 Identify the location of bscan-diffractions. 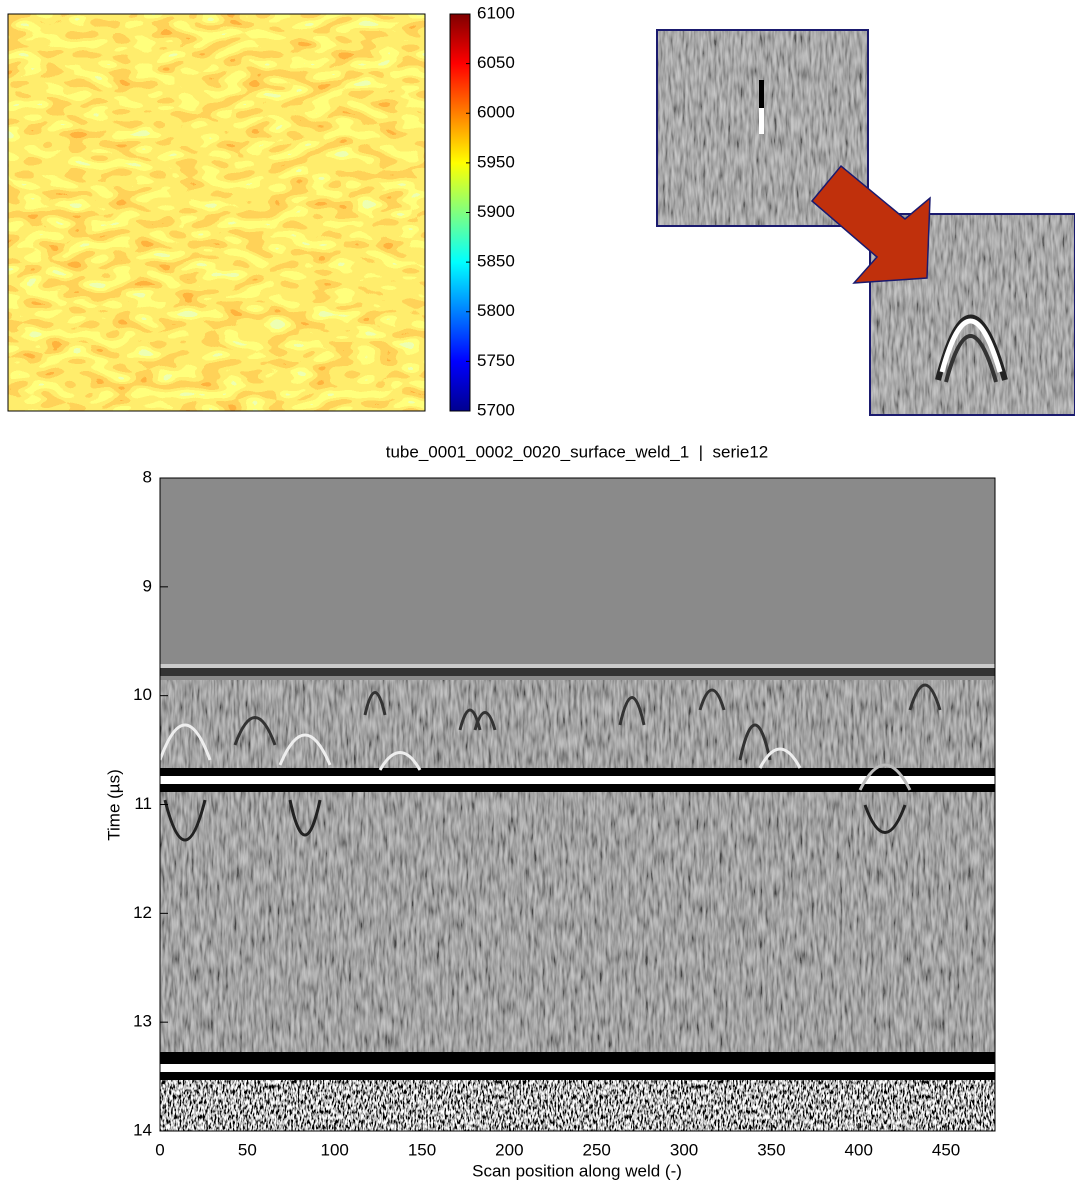
(551, 762).